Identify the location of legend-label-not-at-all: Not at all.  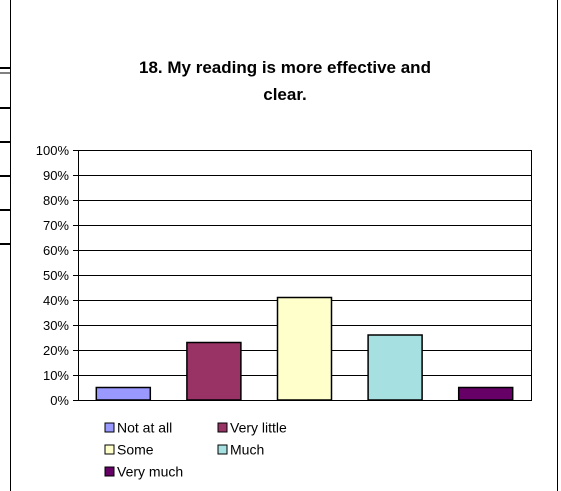
(144, 428).